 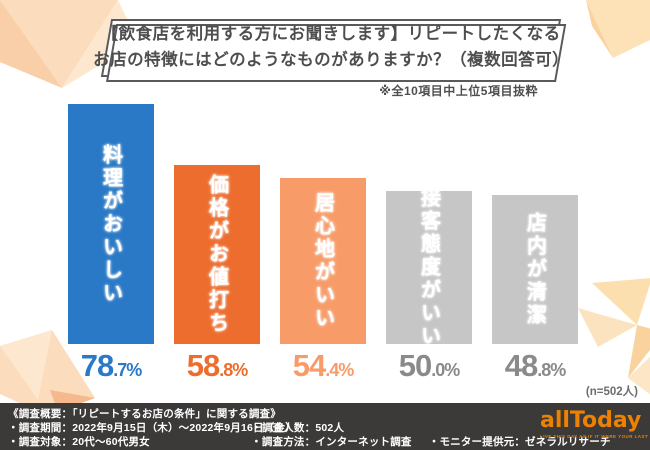 I want to click on survey-period: ・調査期間：2022年9月15日（木）～2022年9月16日（金）, so click(x=152, y=427).